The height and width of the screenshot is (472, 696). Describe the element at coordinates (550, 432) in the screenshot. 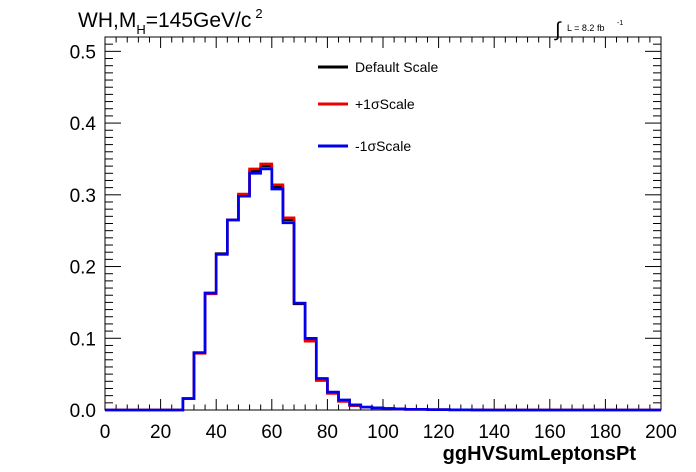

I see `x-tick-label: 160` at that location.